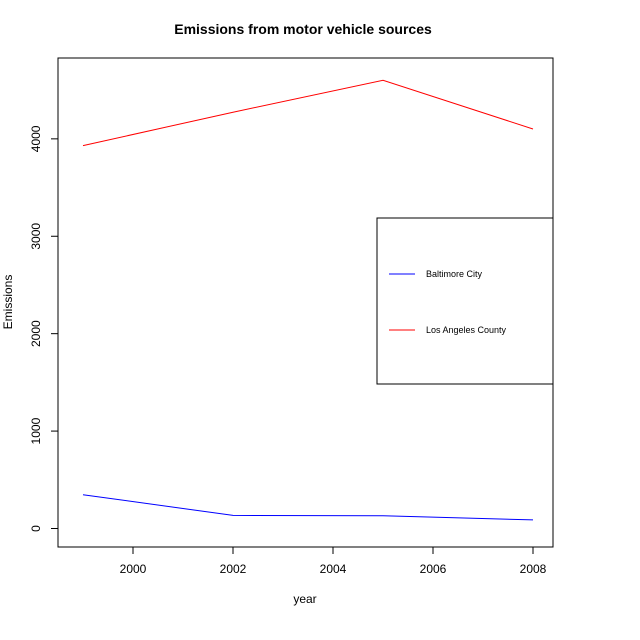 Image resolution: width=640 pixels, height=640 pixels. I want to click on legend: Baltimore City Los Angeles County, so click(465, 301).